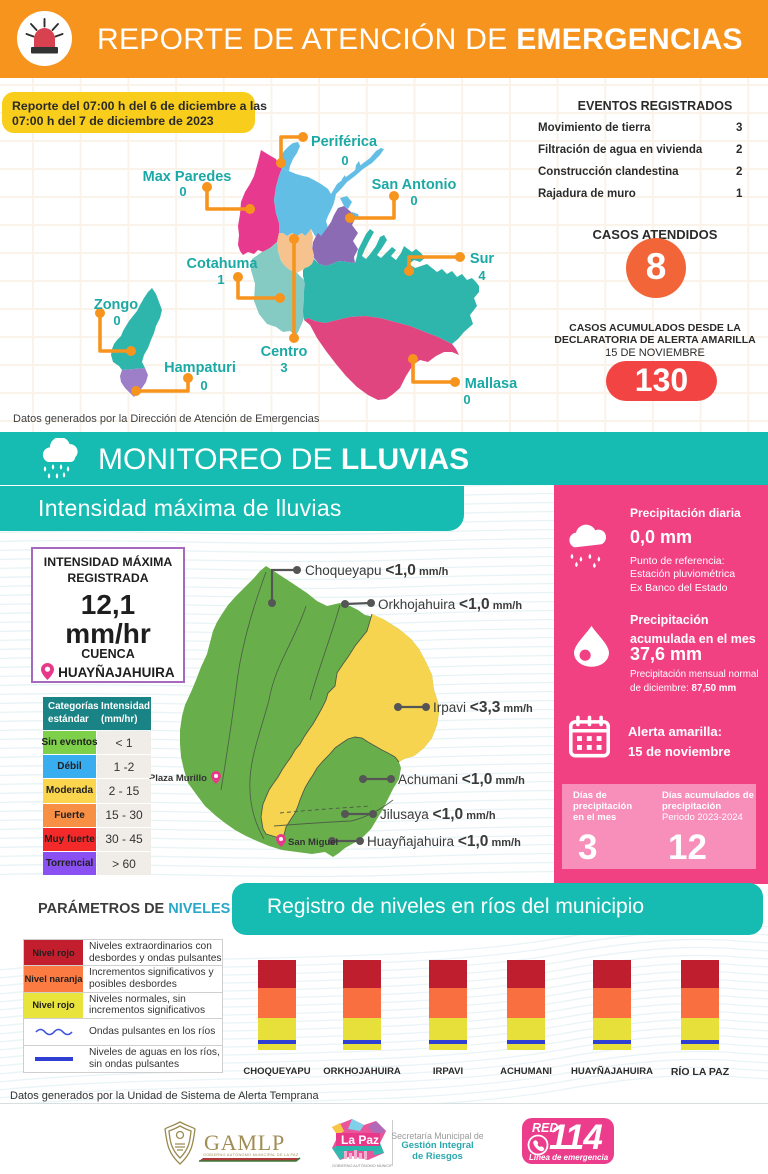  Describe the element at coordinates (362, 1165) in the screenshot. I see `svg-text: GOBIERNO AUTÓNOMO MUNICIPAL` at that location.